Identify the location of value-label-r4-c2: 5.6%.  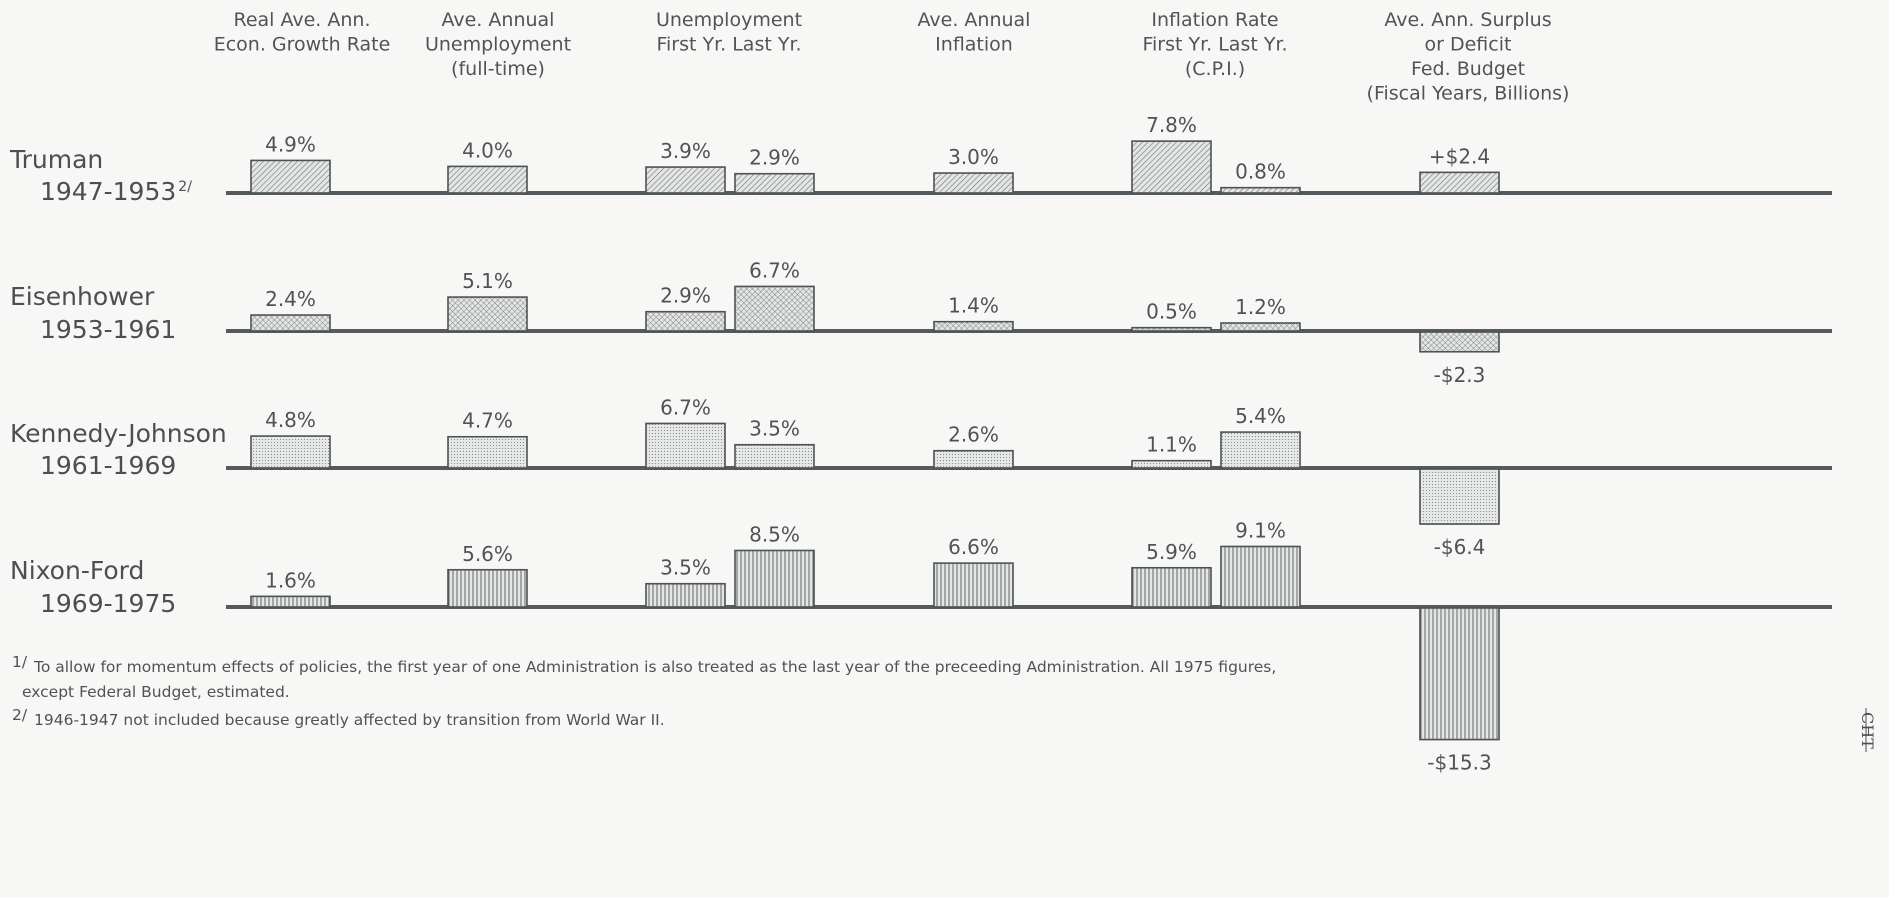
(487, 554).